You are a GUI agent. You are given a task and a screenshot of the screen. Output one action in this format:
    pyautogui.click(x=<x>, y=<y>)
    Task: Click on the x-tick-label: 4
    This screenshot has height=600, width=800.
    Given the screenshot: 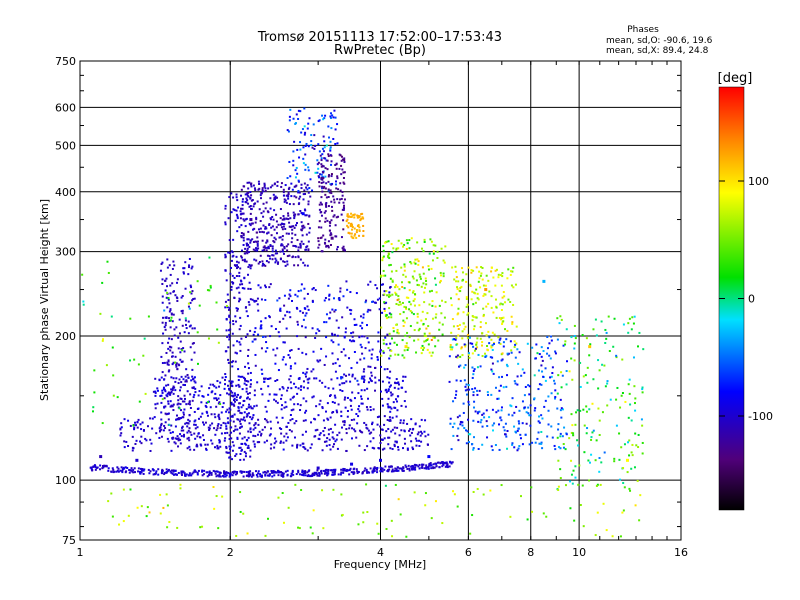 What is the action you would take?
    pyautogui.click(x=380, y=552)
    